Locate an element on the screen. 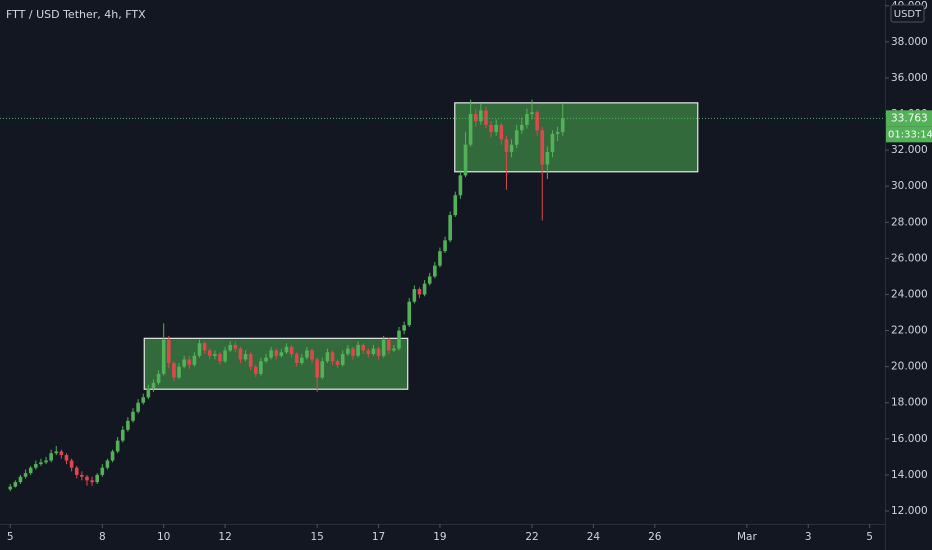 This screenshot has width=932, height=550. last-price-label: 33.763 is located at coordinates (909, 118).